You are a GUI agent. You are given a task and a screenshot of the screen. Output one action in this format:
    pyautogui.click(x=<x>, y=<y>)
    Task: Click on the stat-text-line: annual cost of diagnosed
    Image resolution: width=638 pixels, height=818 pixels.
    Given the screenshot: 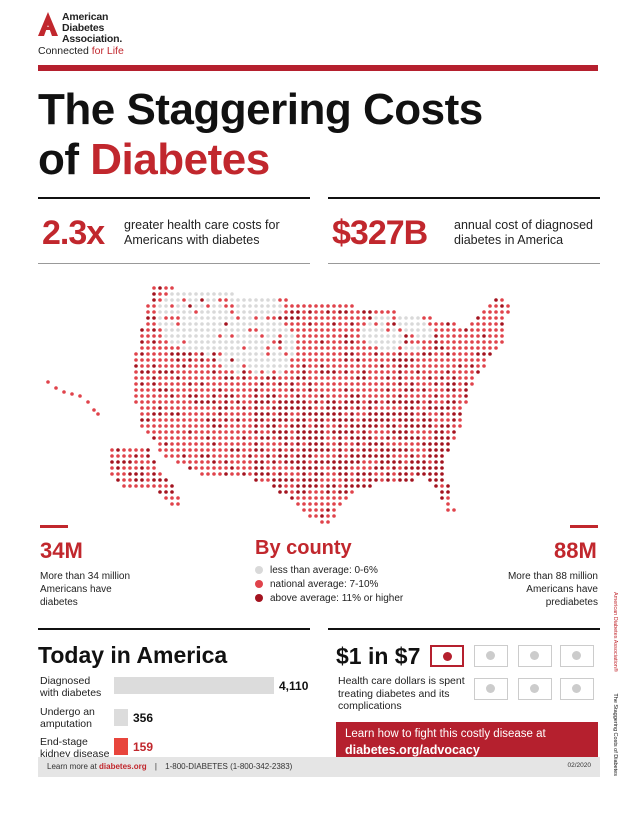 What is the action you would take?
    pyautogui.click(x=523, y=225)
    